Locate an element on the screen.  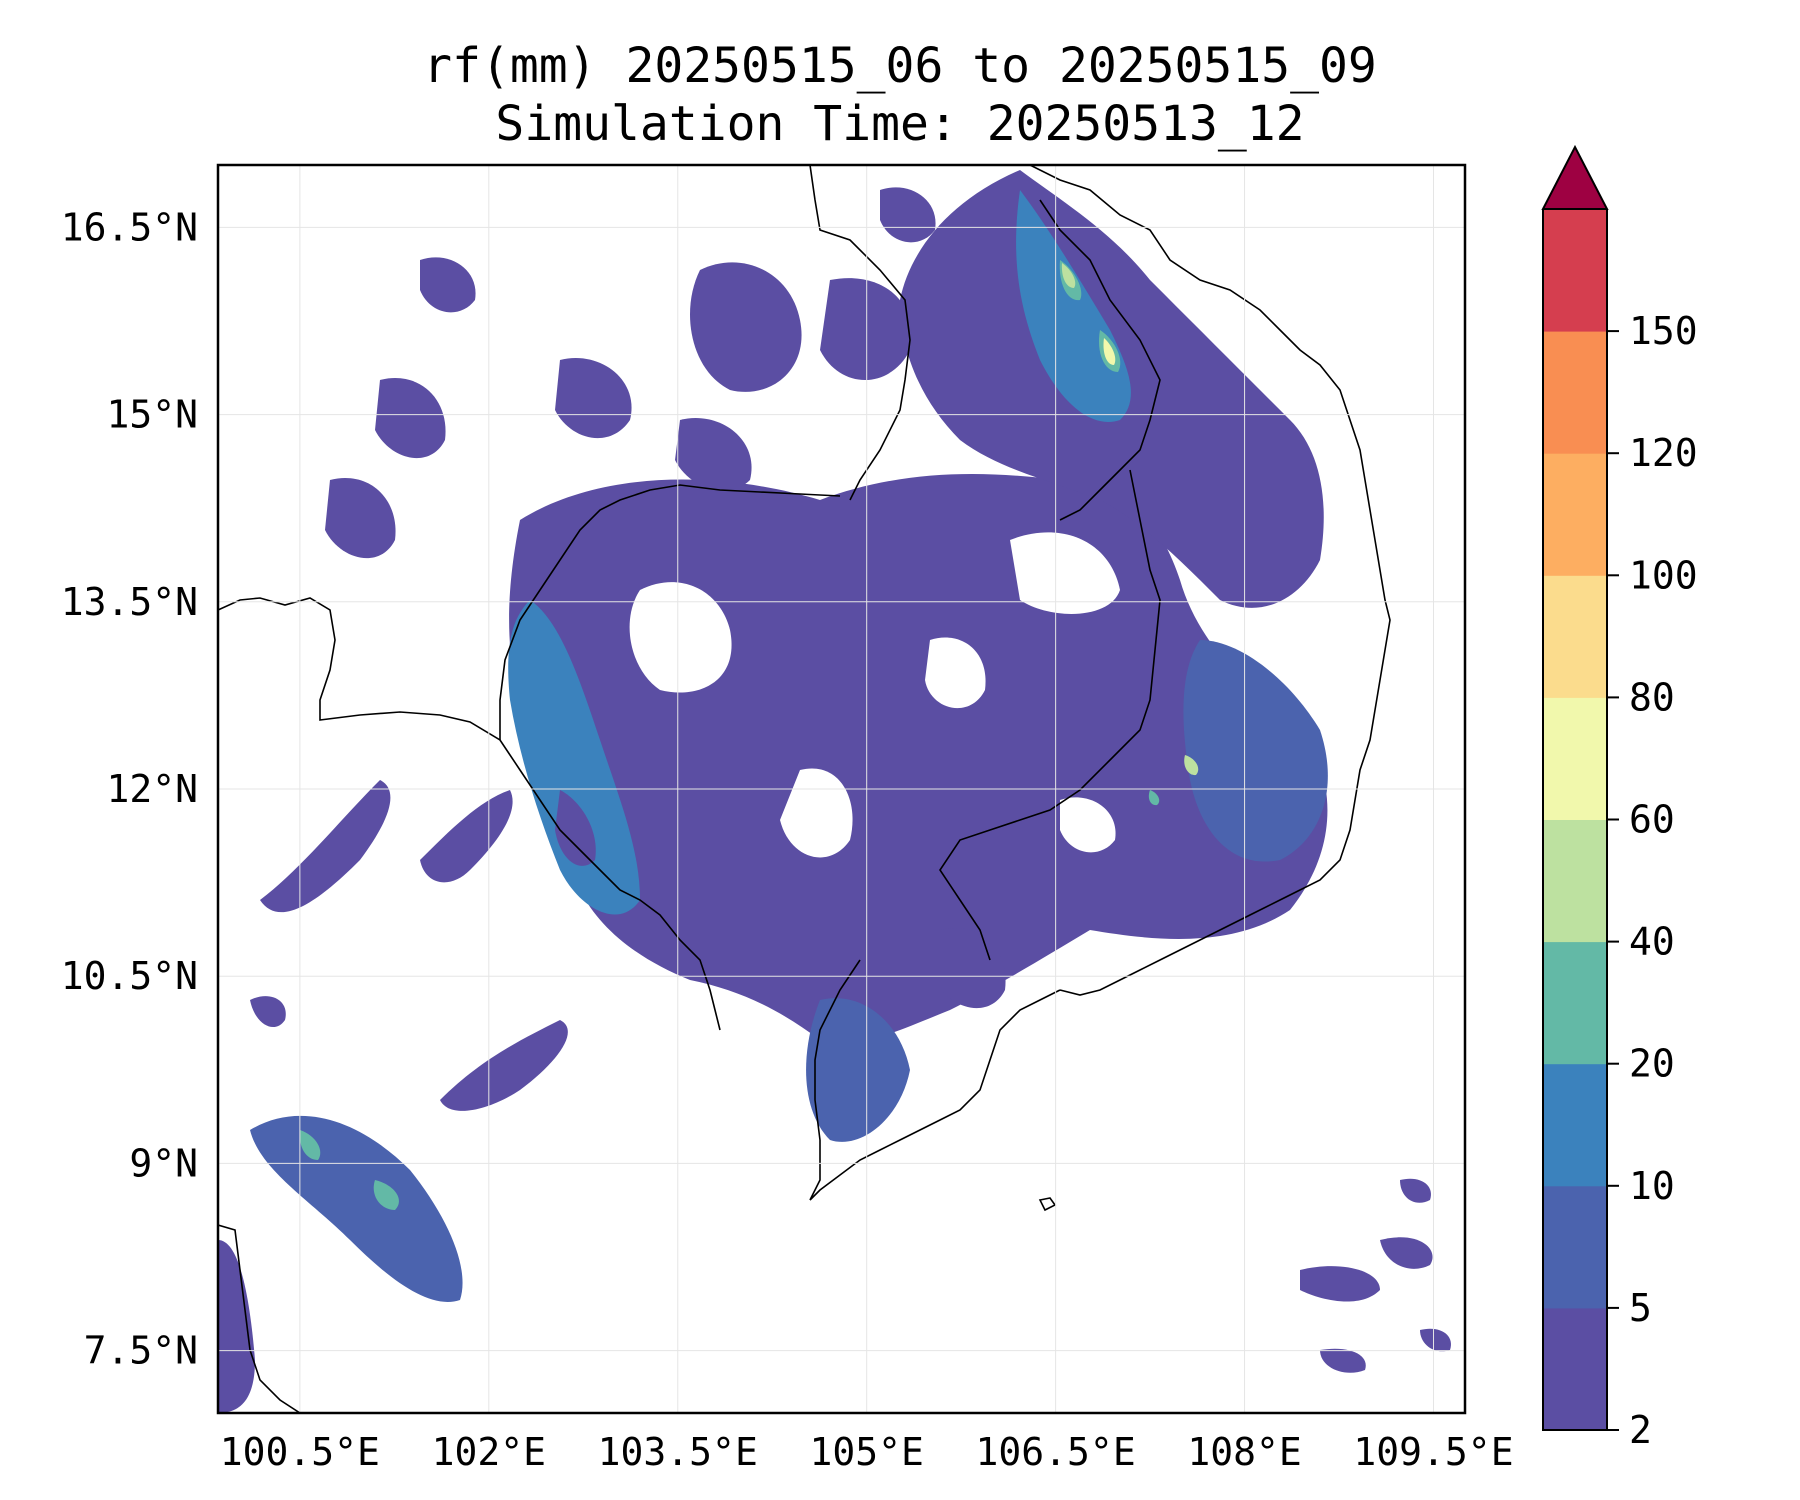
plot-title-line-1: rf(mm) 20250515_06 to 20250515_09 is located at coordinates (900, 66).